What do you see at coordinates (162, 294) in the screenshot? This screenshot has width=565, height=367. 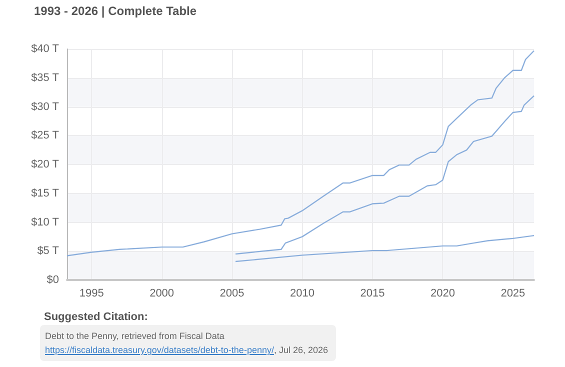 I see `x-tick-label: 2000` at bounding box center [162, 294].